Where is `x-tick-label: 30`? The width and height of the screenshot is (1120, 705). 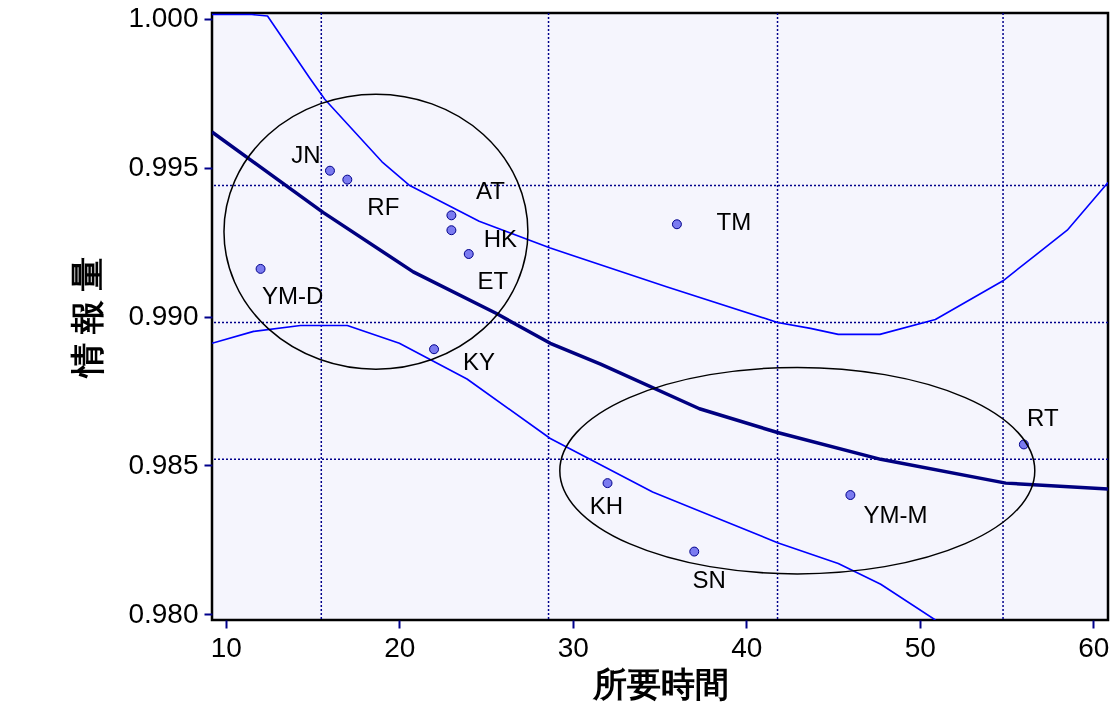
x-tick-label: 30 is located at coordinates (573, 647).